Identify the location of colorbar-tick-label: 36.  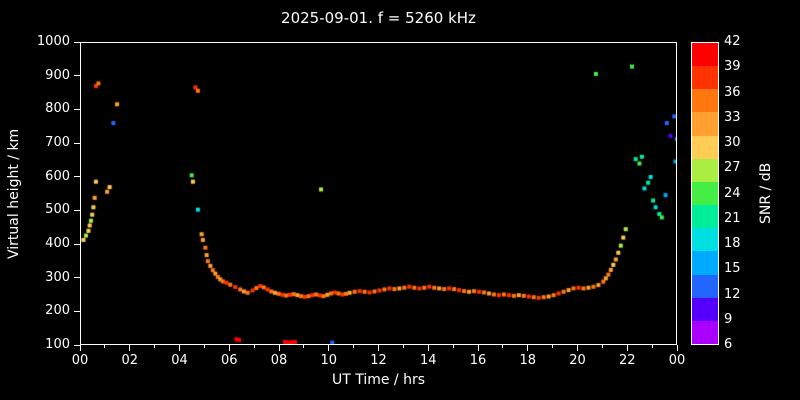
(732, 92).